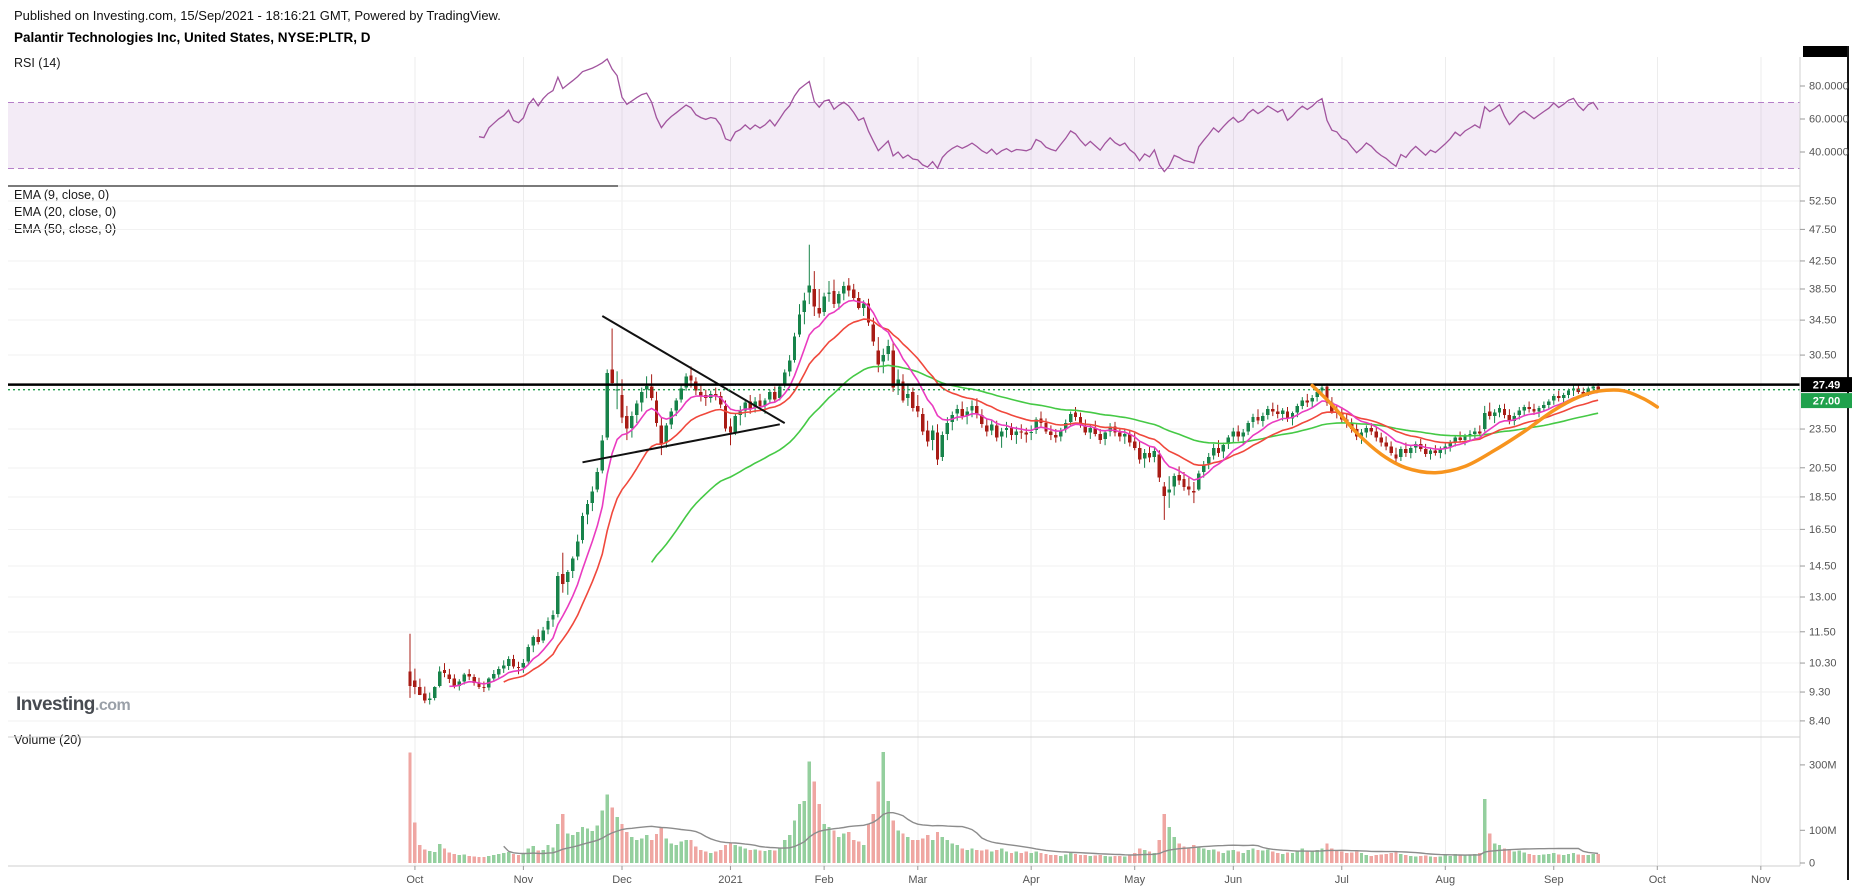 The height and width of the screenshot is (892, 1853). What do you see at coordinates (1823, 356) in the screenshot?
I see `axis-tick-label: 30.50` at bounding box center [1823, 356].